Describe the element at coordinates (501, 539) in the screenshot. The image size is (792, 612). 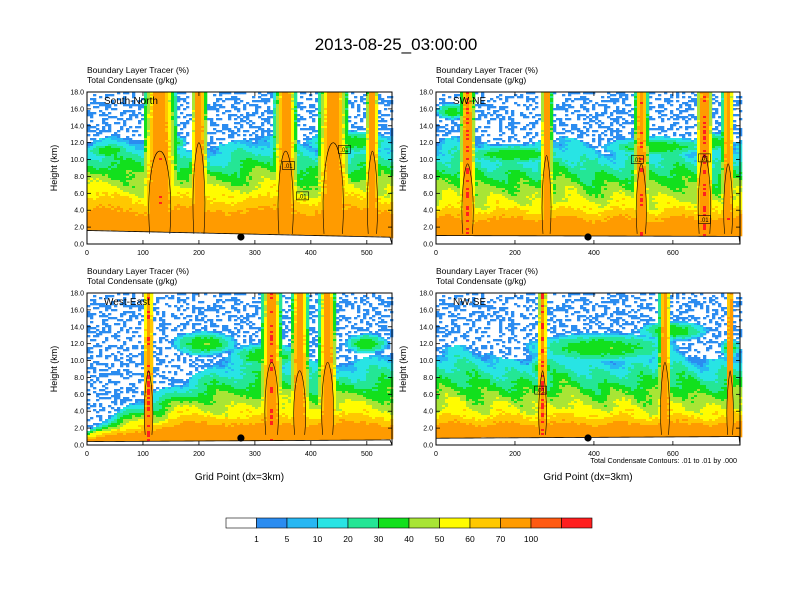
I see `colorbar-label: 70` at that location.